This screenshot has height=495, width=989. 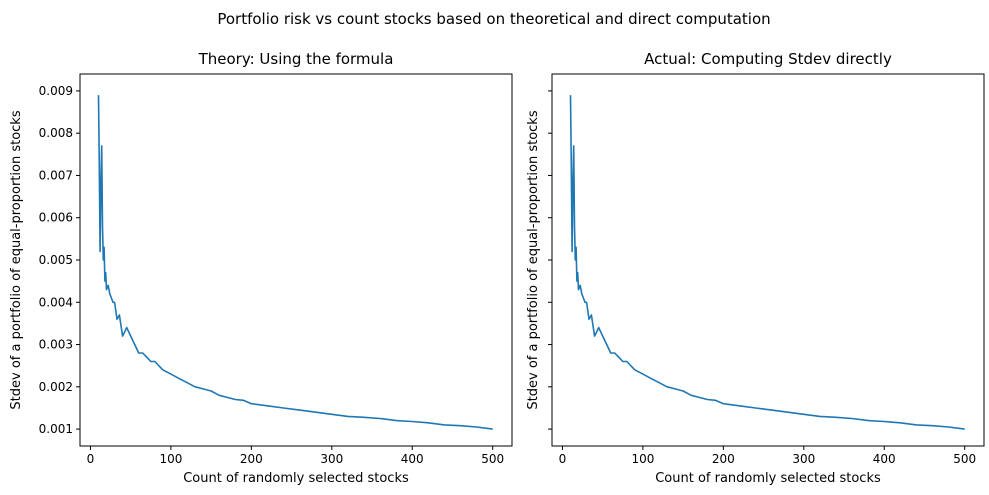 What do you see at coordinates (56, 429) in the screenshot?
I see `y-tick-label: 0.001` at bounding box center [56, 429].